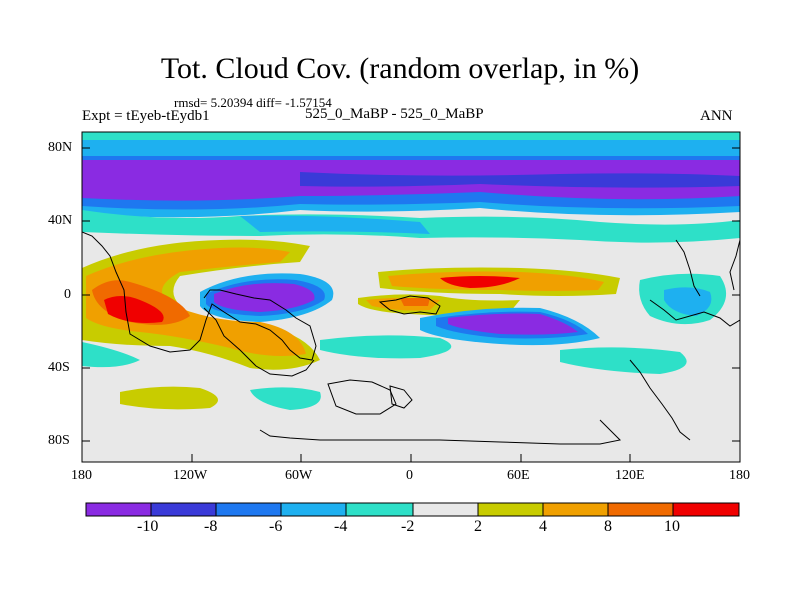 Image resolution: width=800 pixels, height=600 pixels. I want to click on pacific-east-outline, so click(734, 265).